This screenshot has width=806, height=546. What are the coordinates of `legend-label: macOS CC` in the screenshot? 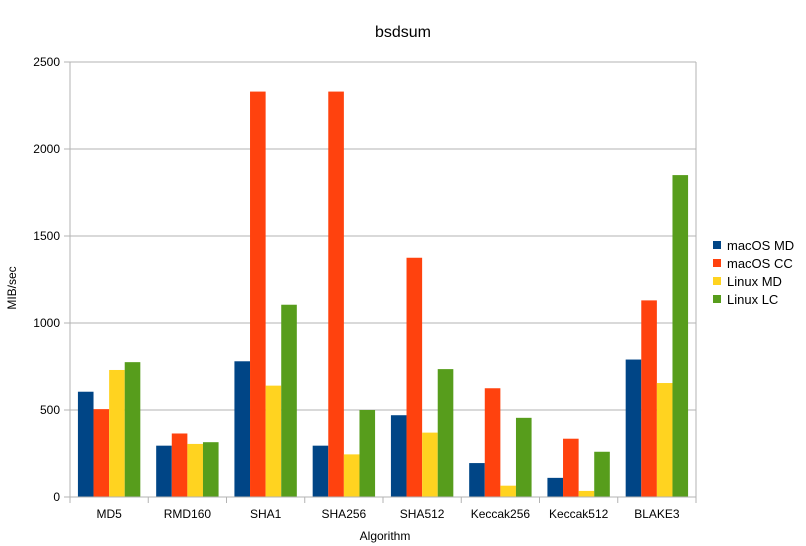 It's located at (760, 263).